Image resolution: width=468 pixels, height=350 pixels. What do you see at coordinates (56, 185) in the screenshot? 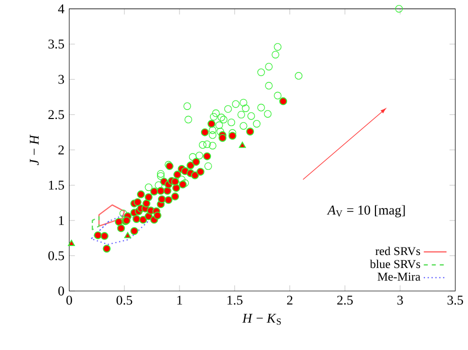
I see `y-tick-label: 1.5` at bounding box center [56, 185].